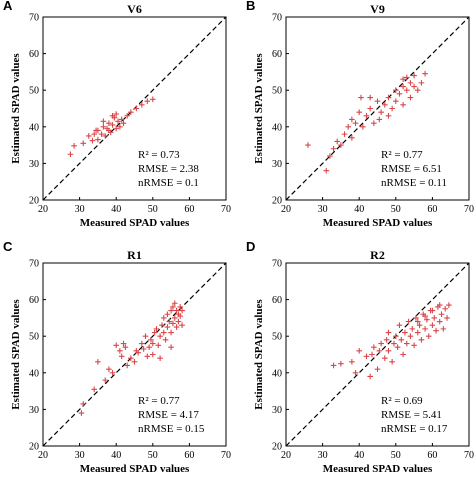 The image size is (474, 481). Describe the element at coordinates (34, 201) in the screenshot. I see `y-tick-label: 20` at that location.